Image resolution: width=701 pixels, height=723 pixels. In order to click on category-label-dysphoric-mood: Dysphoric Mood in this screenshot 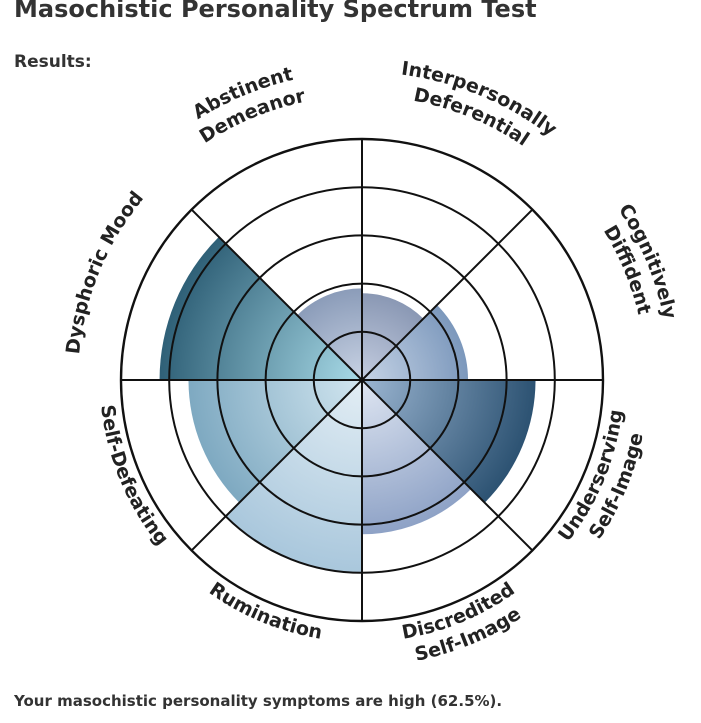, I will do `click(105, 271)`.